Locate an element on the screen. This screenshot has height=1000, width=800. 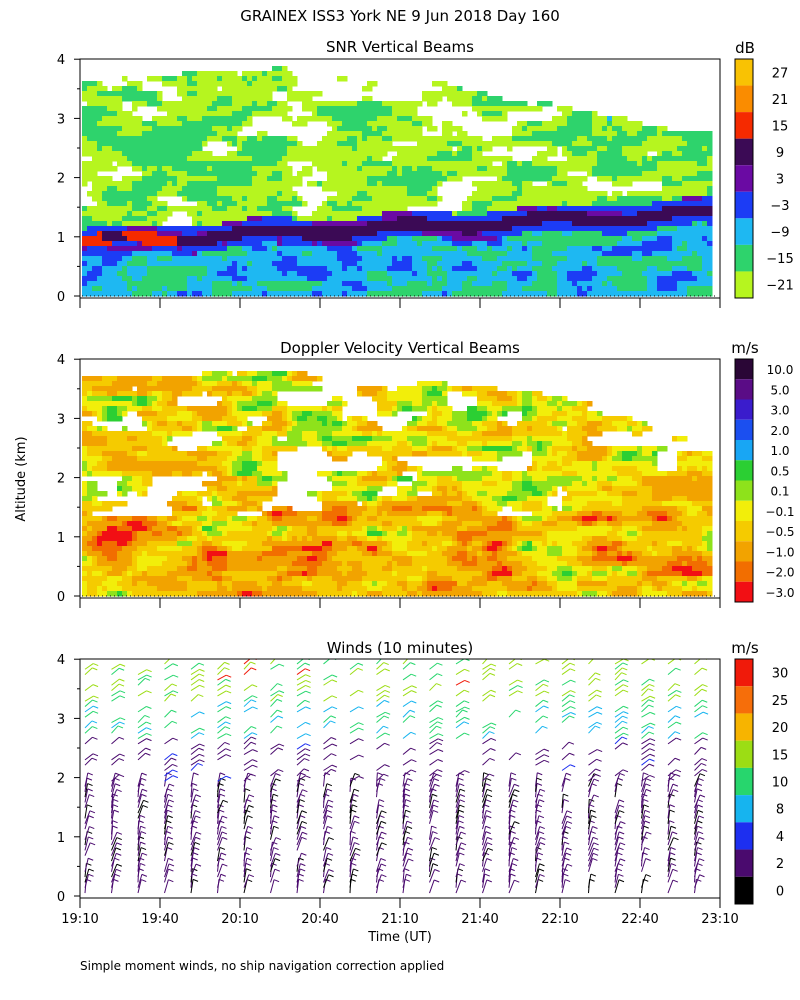
figure-title: GRAINEX ISS3 York NE 9 Jun 2018 Day 160 is located at coordinates (400, 16).